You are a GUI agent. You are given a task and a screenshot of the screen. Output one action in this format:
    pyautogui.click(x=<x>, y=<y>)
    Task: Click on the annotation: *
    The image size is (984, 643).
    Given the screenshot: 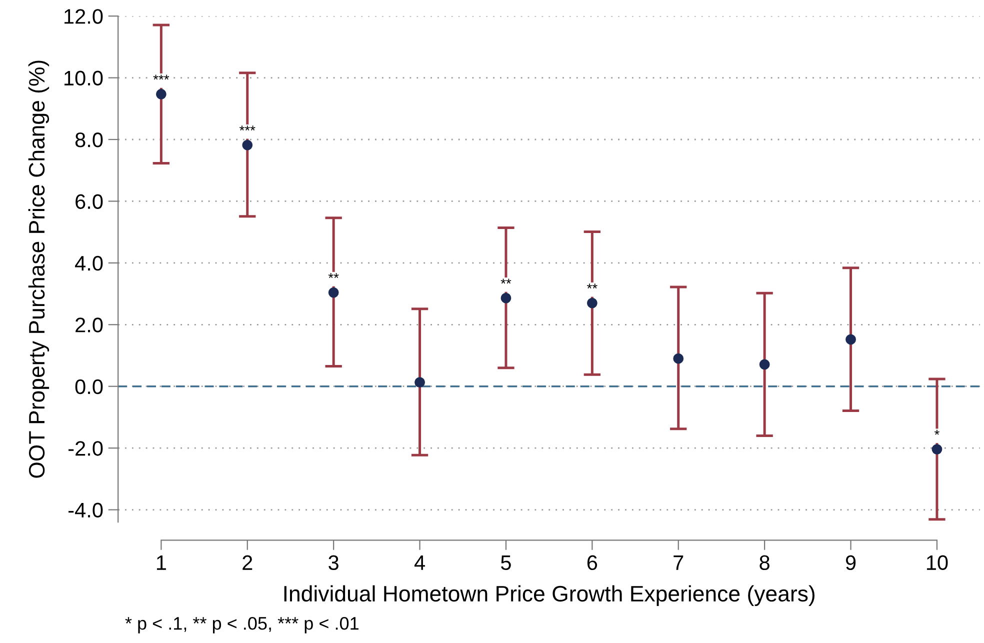 What is the action you would take?
    pyautogui.click(x=937, y=432)
    